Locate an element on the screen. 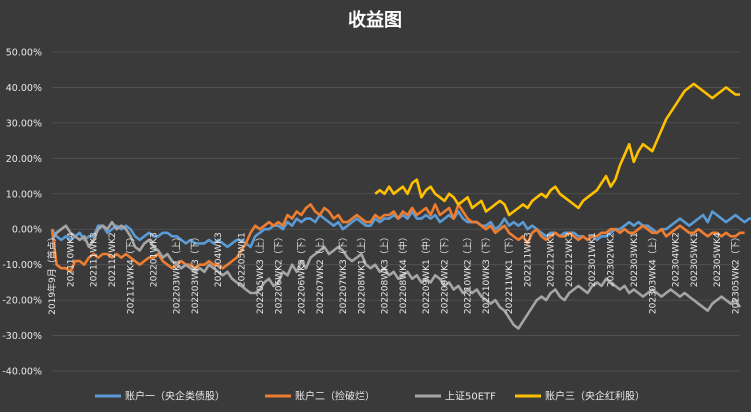 The width and height of the screenshot is (751, 412). legend: 账户一（央企类债股） 账户二（捡破烂） 上证50ETF 账户三（央企红利股） is located at coordinates (370, 396).